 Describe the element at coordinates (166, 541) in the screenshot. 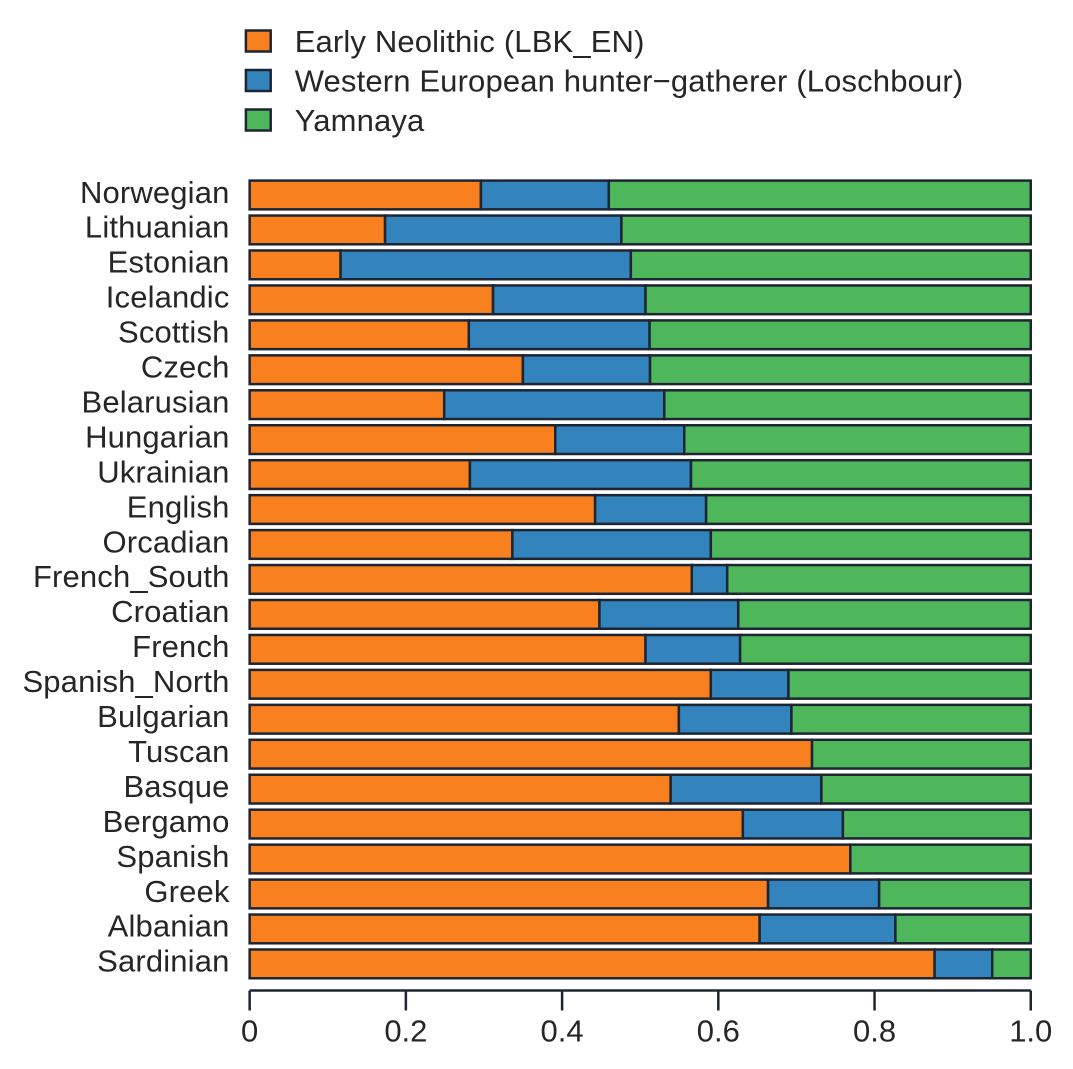

I see `svg-text: Orcadian` at that location.